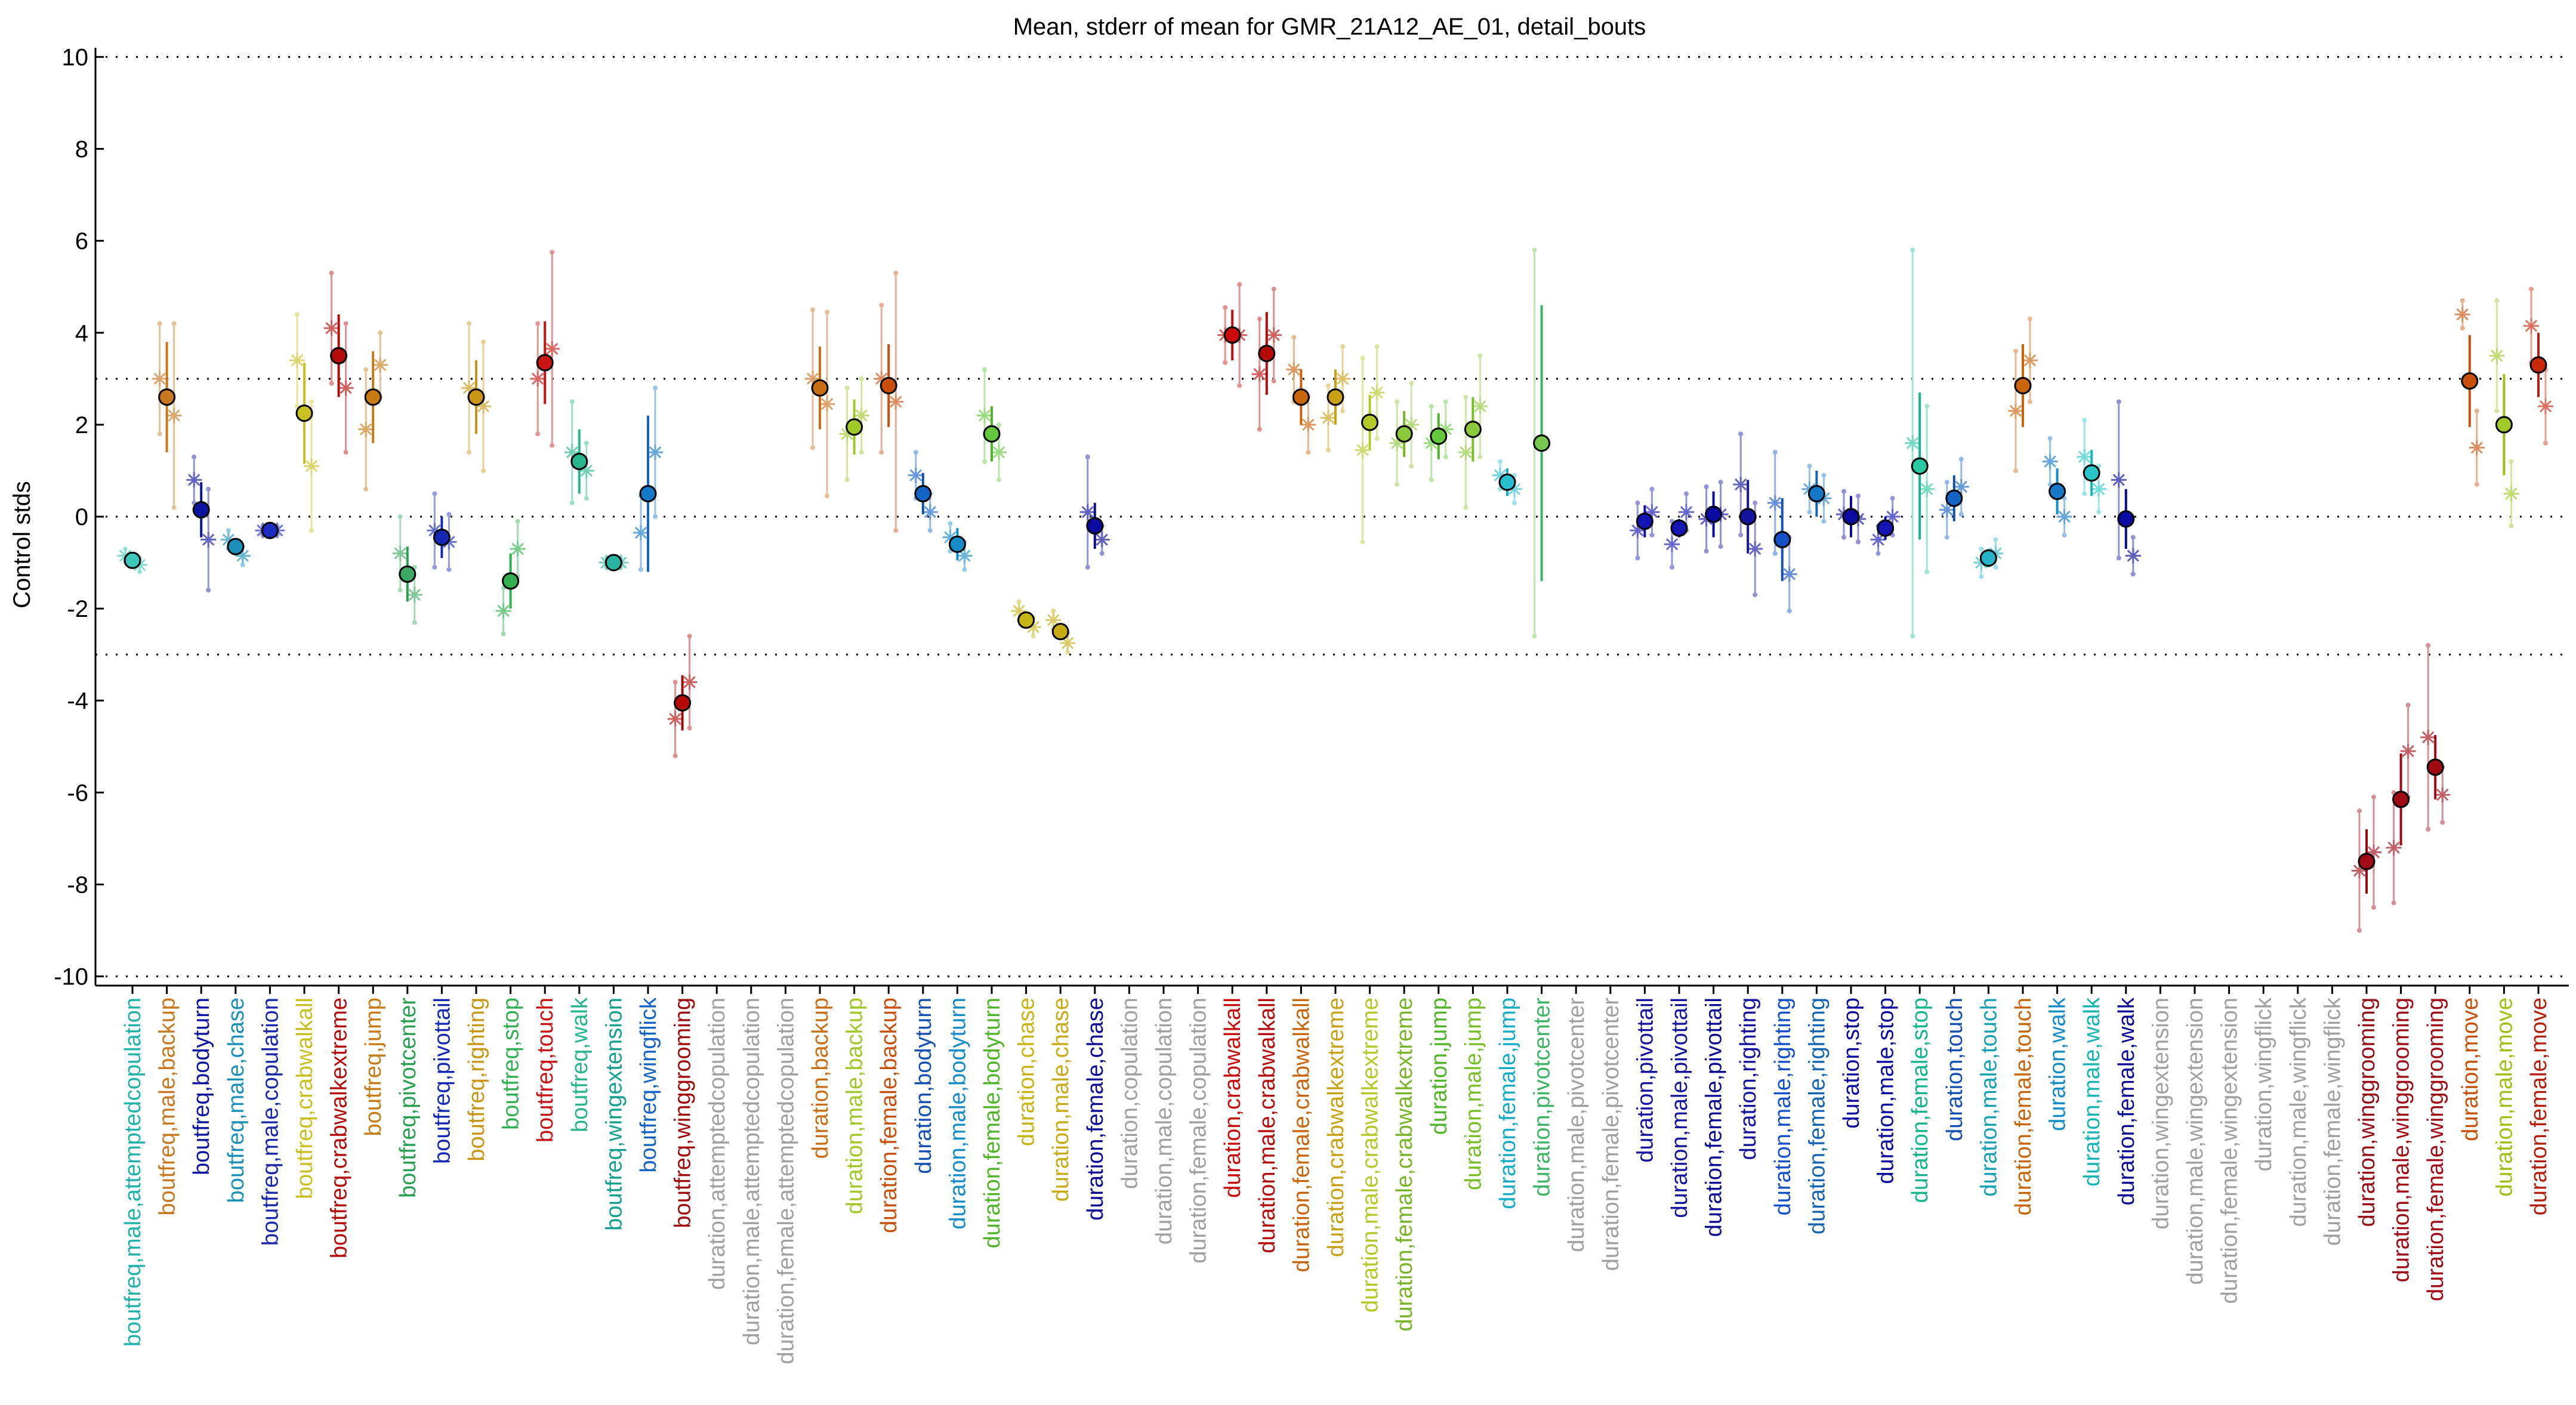 The width and height of the screenshot is (2576, 1405). Describe the element at coordinates (77, 701) in the screenshot. I see `y-tick-label: -4` at that location.